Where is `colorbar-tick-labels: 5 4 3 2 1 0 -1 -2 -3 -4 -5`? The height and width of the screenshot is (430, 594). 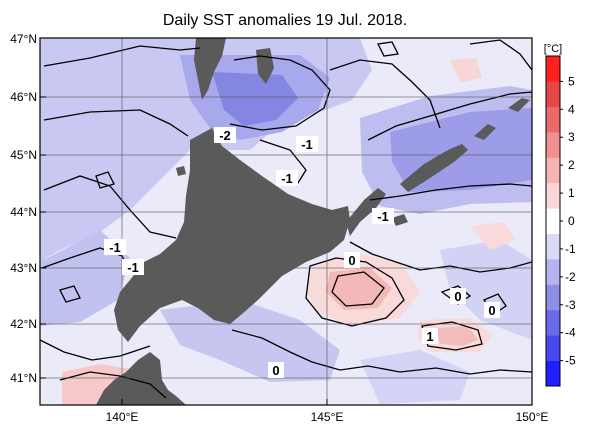
colorbar-tick-labels: 5 4 3 2 1 0 -1 -2 -3 -4 -5 is located at coordinates (568, 221).